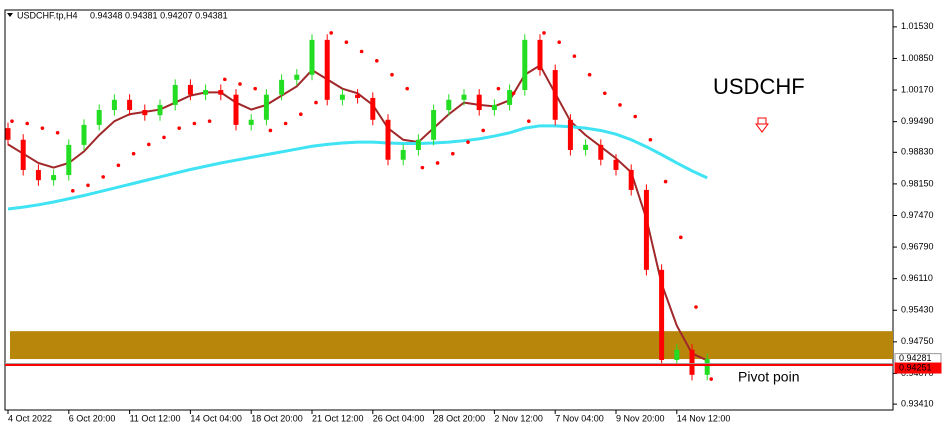 The height and width of the screenshot is (441, 949). What do you see at coordinates (759, 86) in the screenshot?
I see `symbol-annotation: USDCHF` at bounding box center [759, 86].